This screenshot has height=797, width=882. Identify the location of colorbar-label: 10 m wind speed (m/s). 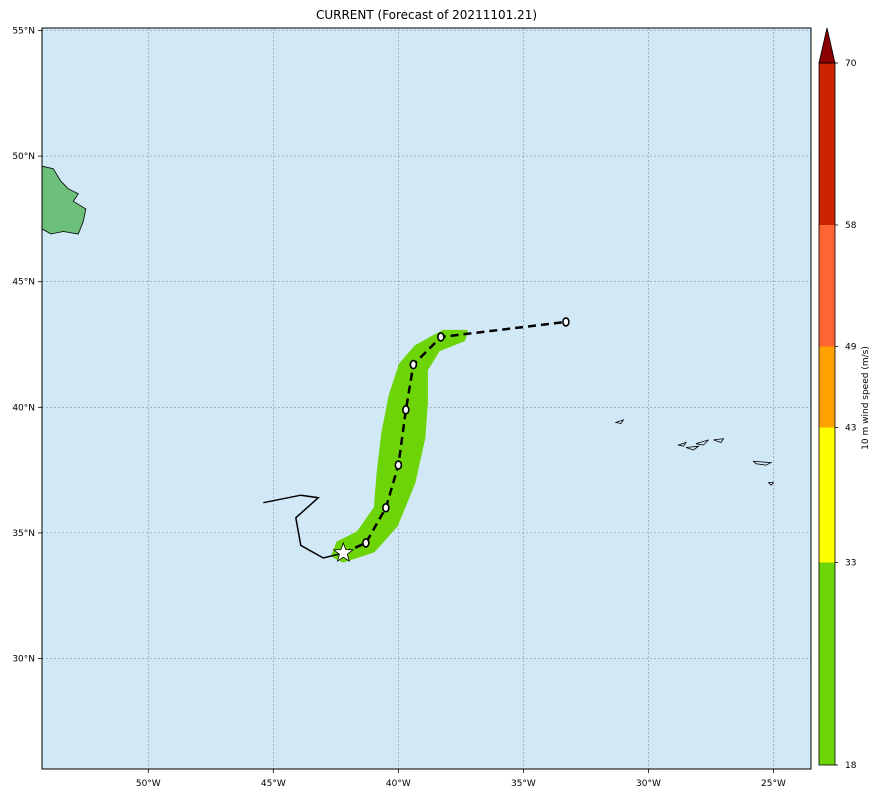
(866, 398).